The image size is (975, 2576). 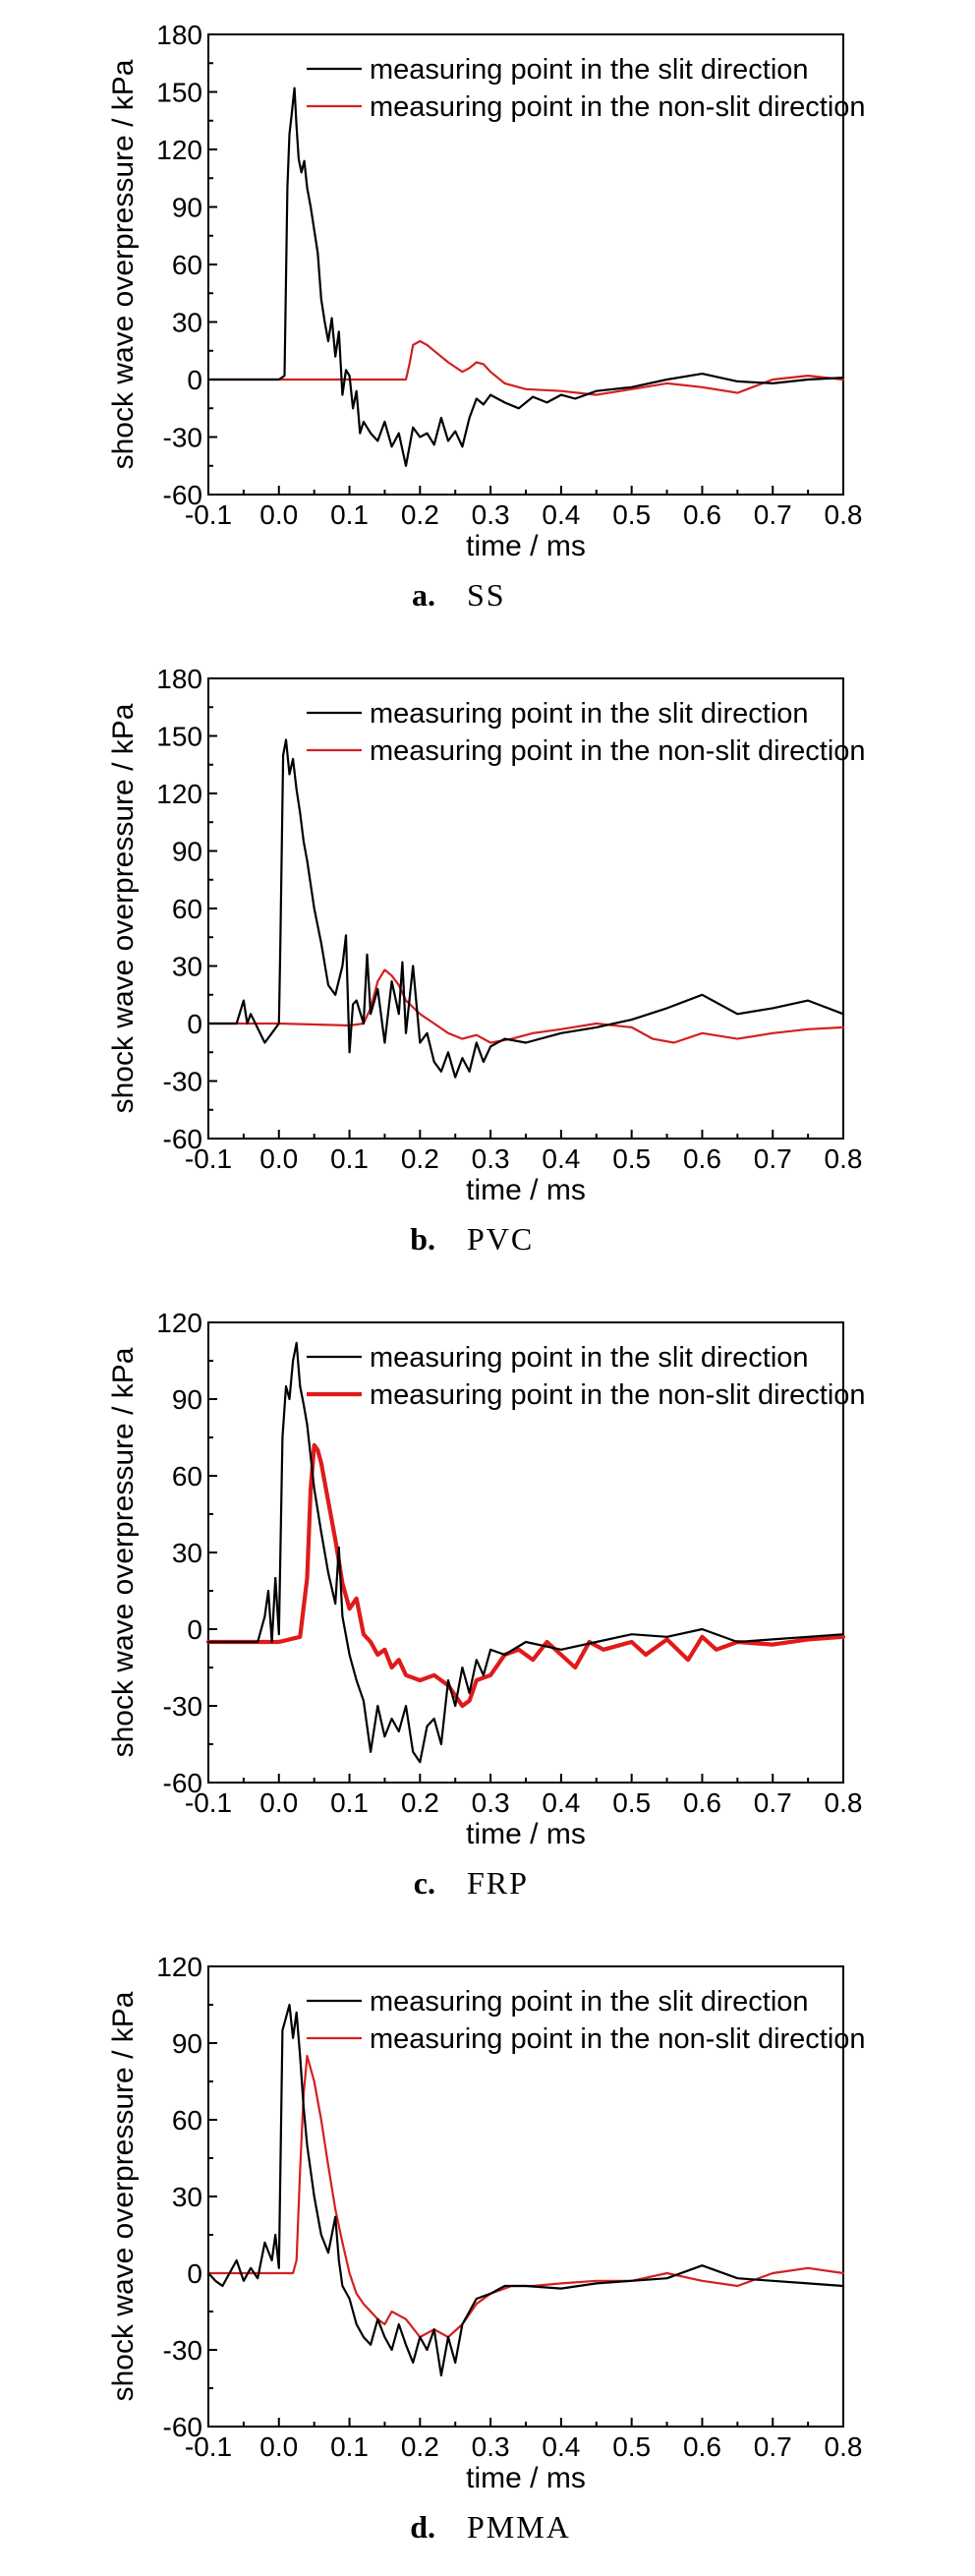 I want to click on caption-letter: a., so click(x=424, y=595).